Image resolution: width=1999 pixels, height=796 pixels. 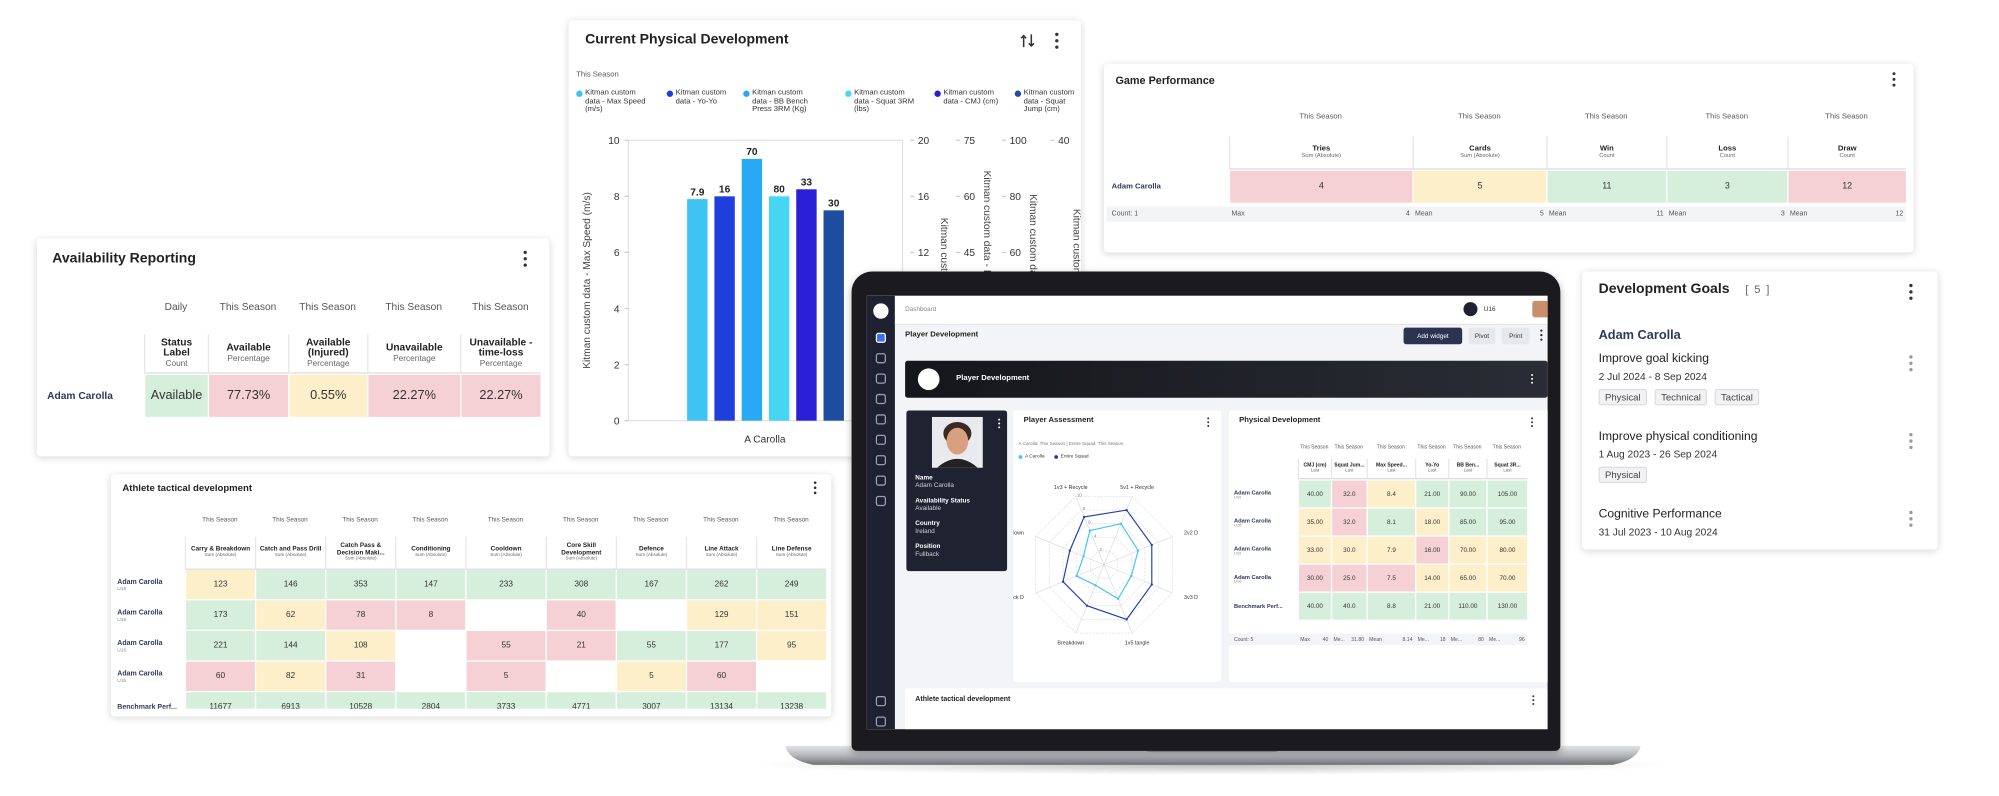 What do you see at coordinates (1079, 494) in the screenshot?
I see `radar-tick-label: 10` at bounding box center [1079, 494].